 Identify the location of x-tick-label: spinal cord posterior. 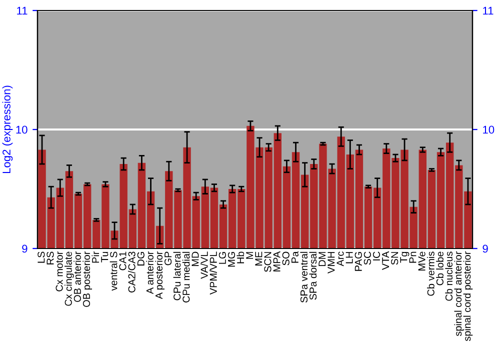
(468, 296).